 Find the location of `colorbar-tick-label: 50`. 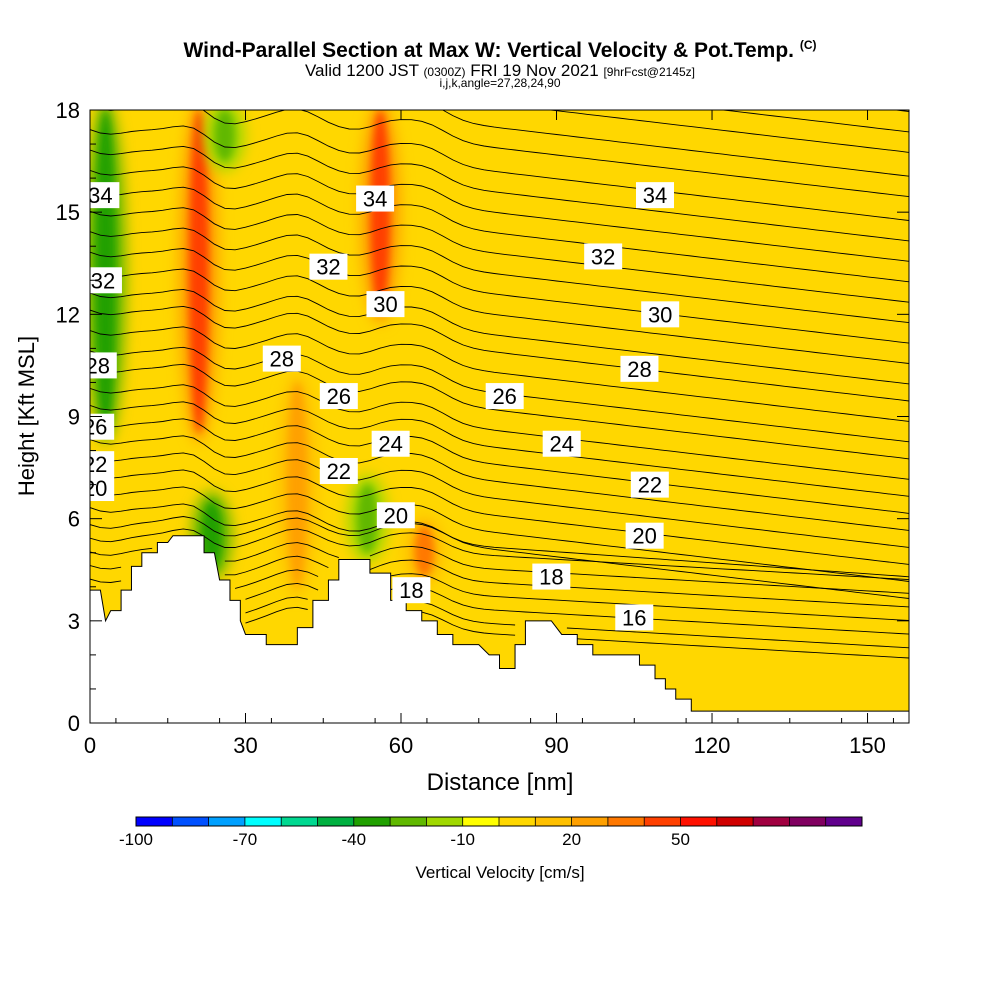

colorbar-tick-label: 50 is located at coordinates (680, 839).